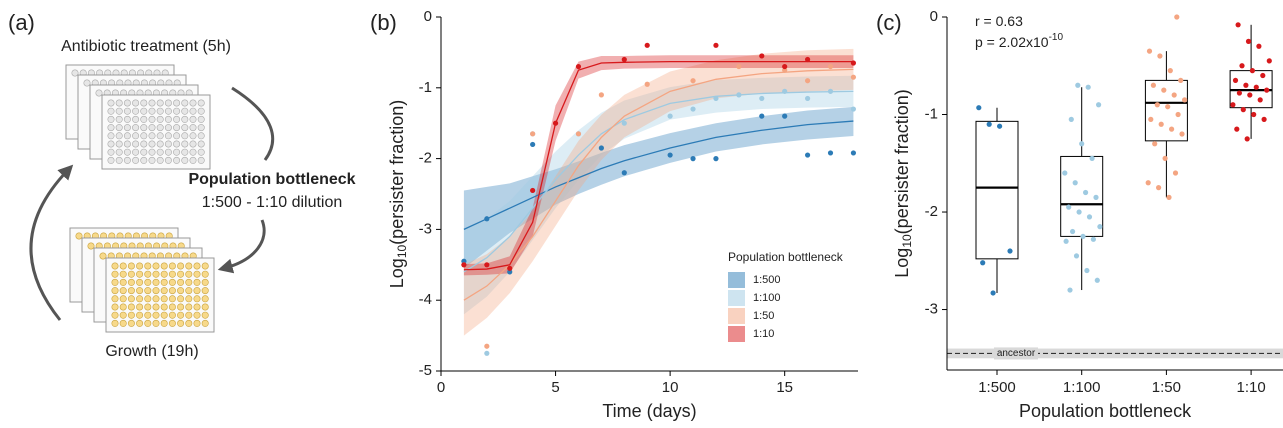  I want to click on legend-swatch, so click(736, 298).